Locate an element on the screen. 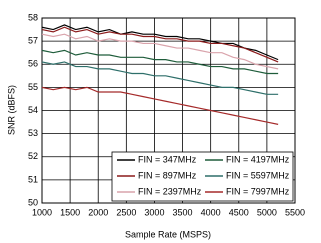 The width and height of the screenshot is (321, 243). x-tick-label: 4000 is located at coordinates (211, 212).